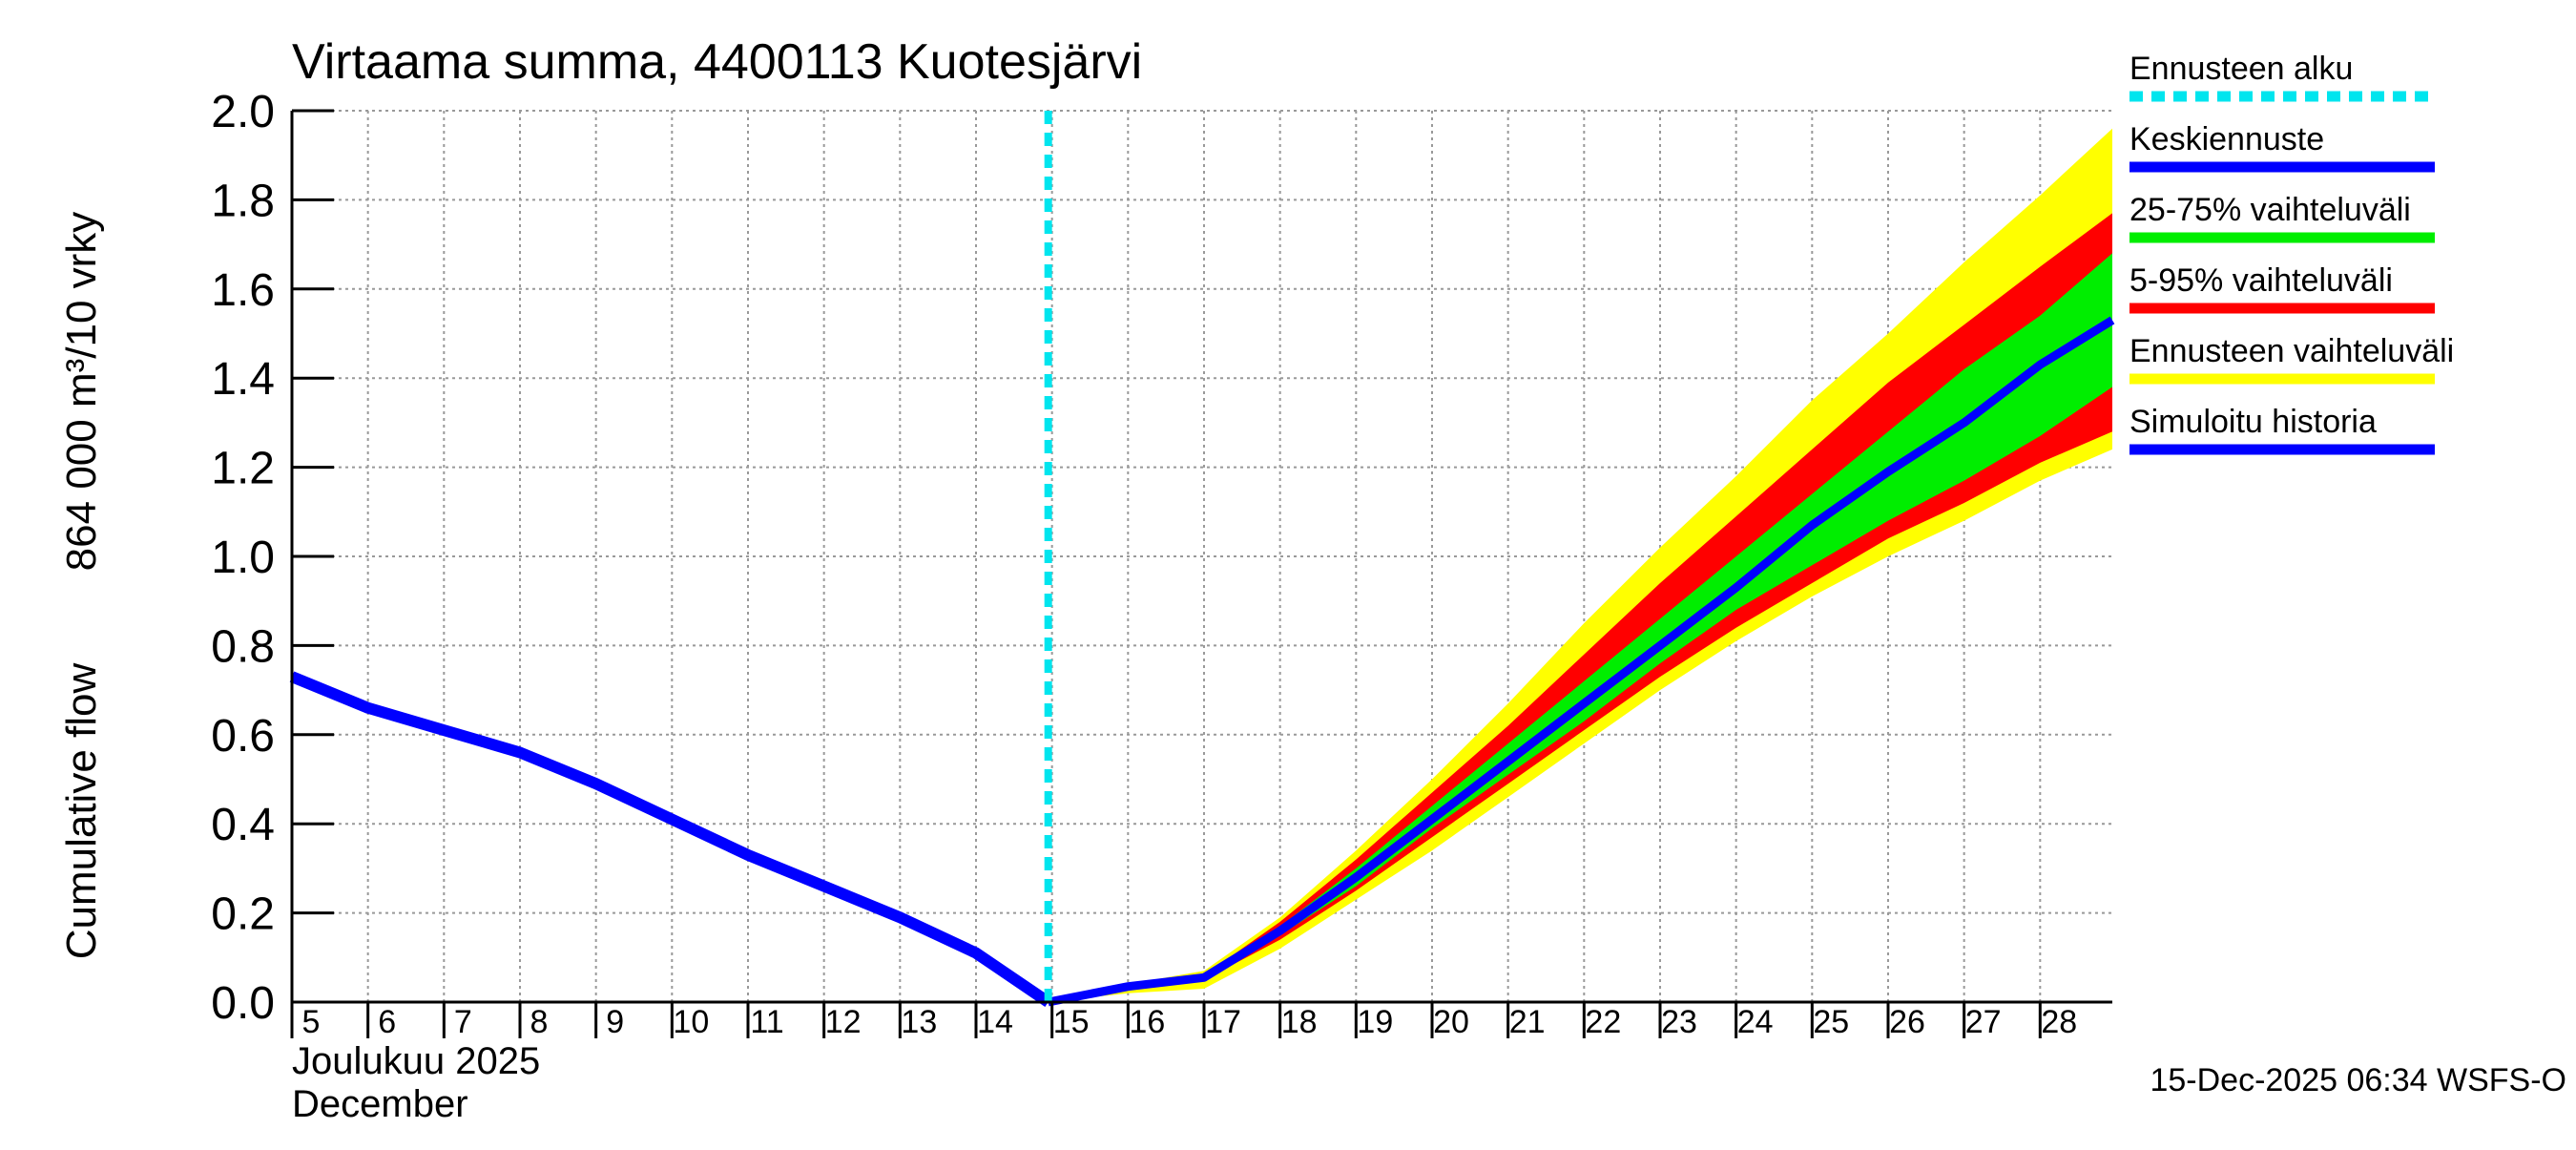  Describe the element at coordinates (919, 1022) in the screenshot. I see `x-tick-label-8: 13` at that location.